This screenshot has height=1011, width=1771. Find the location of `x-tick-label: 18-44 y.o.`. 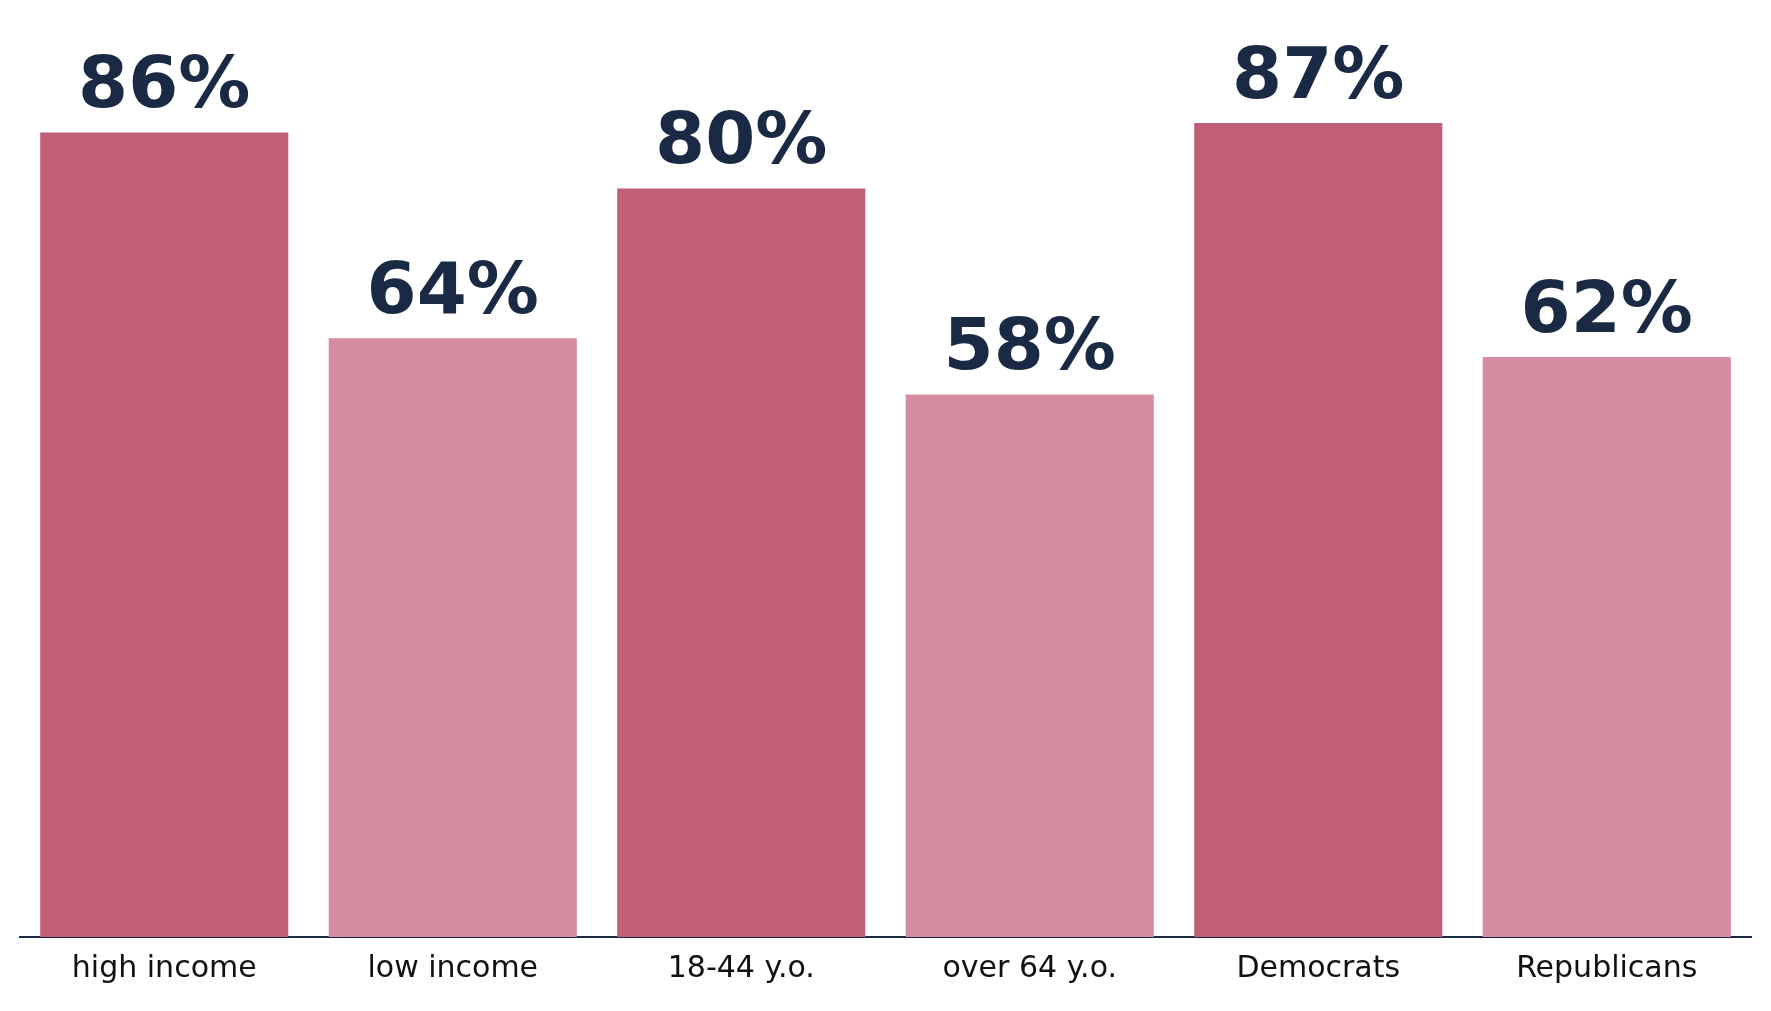

x-tick-label: 18-44 y.o. is located at coordinates (741, 966).